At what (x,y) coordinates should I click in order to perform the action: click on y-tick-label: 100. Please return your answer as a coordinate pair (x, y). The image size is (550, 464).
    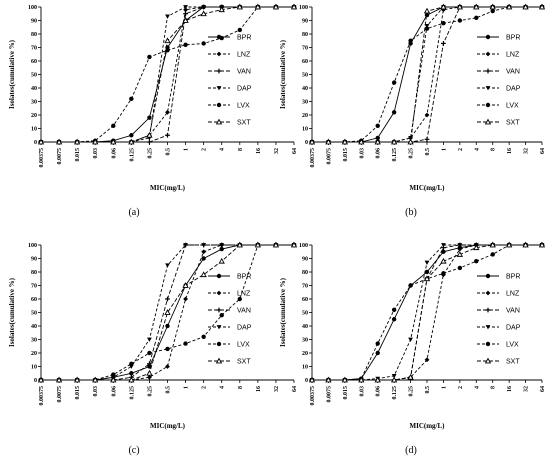
    Looking at the image, I should click on (303, 246).